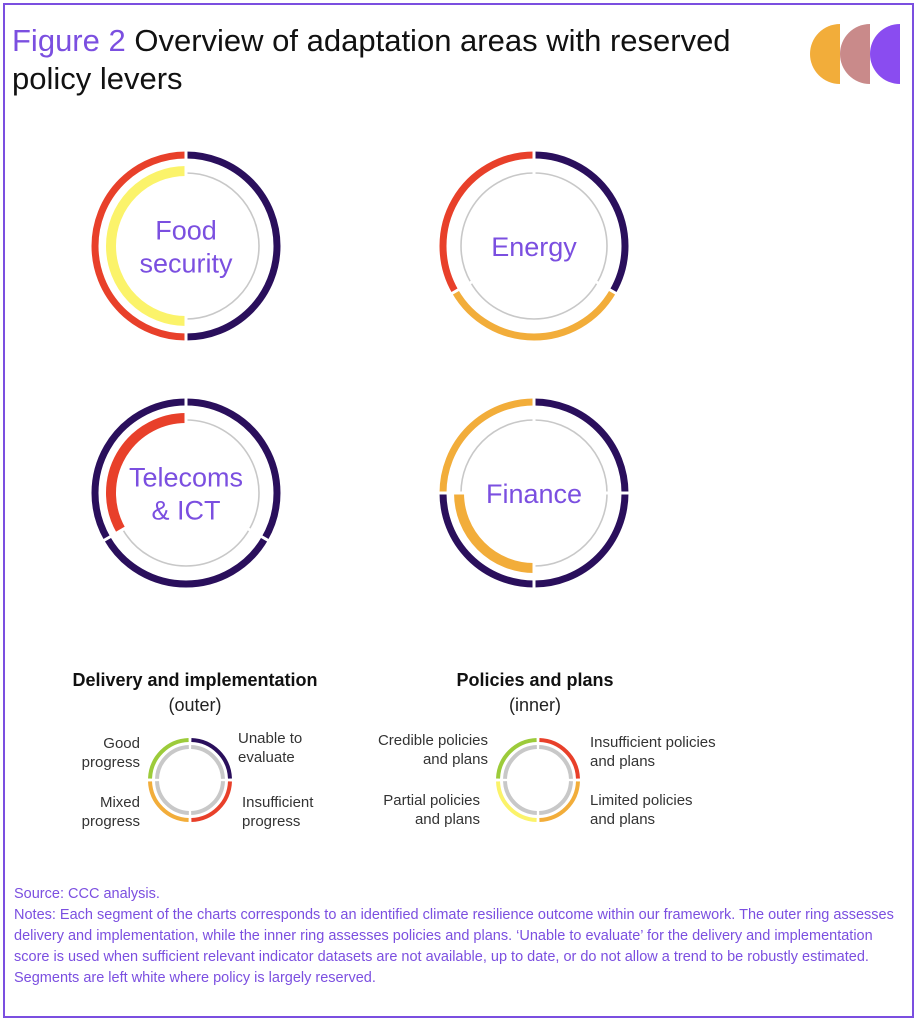 This screenshot has height=1024, width=921. Describe the element at coordinates (110, 821) in the screenshot. I see `legend-label-mixed-line2: progress` at that location.